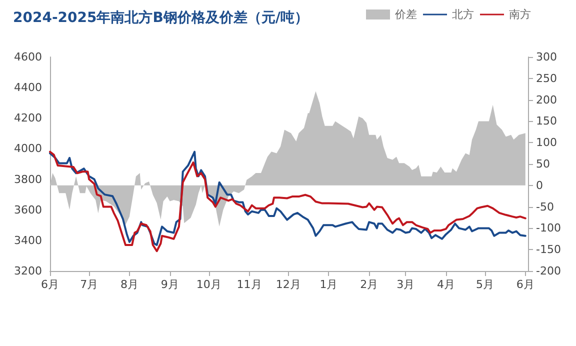  What do you see at coordinates (89, 284) in the screenshot?
I see `x-tick-label: 7月` at bounding box center [89, 284].